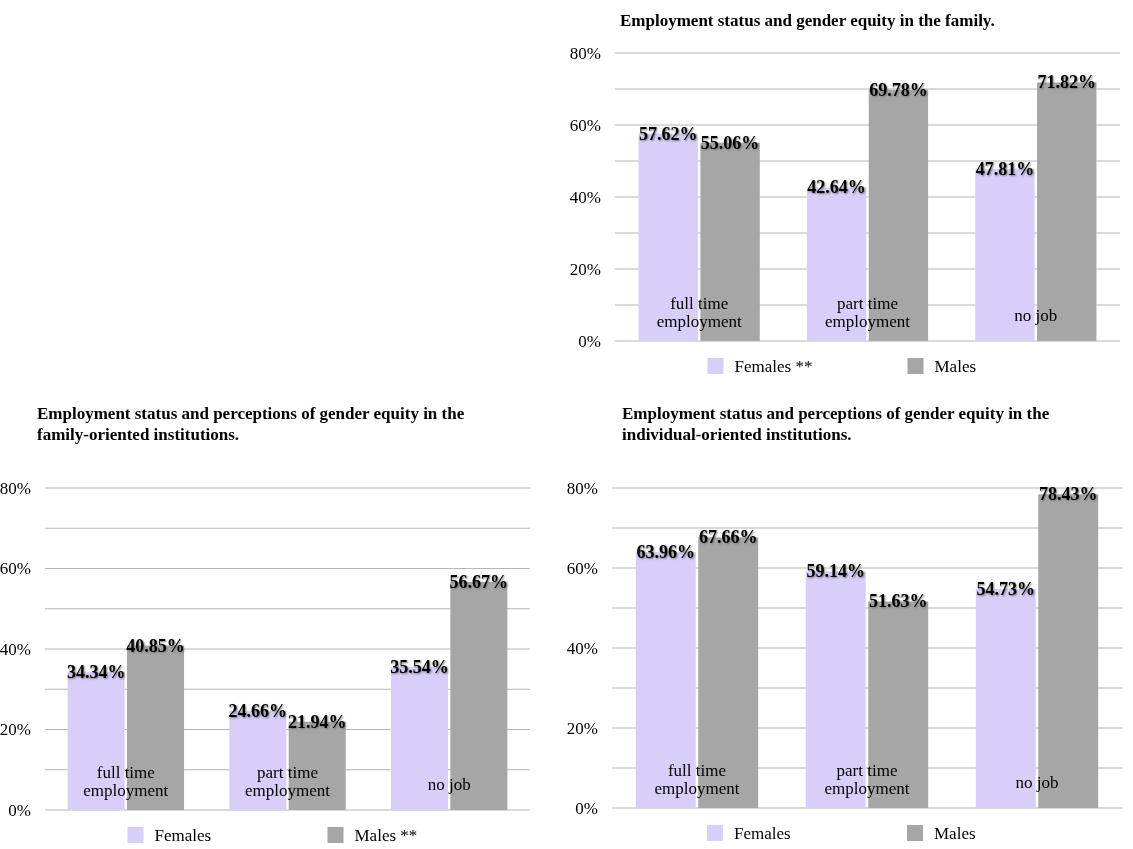  Describe the element at coordinates (668, 133) in the screenshot. I see `data-label: 57.62%` at that location.